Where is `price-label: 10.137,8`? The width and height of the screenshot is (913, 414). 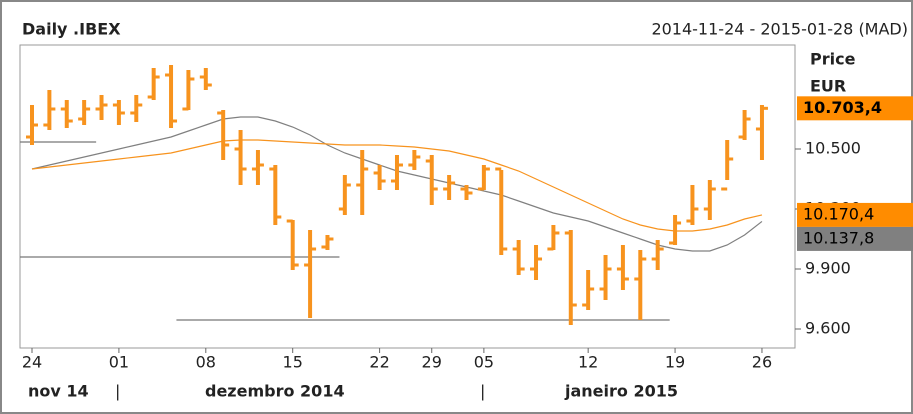 price-label: 10.137,8 is located at coordinates (838, 237).